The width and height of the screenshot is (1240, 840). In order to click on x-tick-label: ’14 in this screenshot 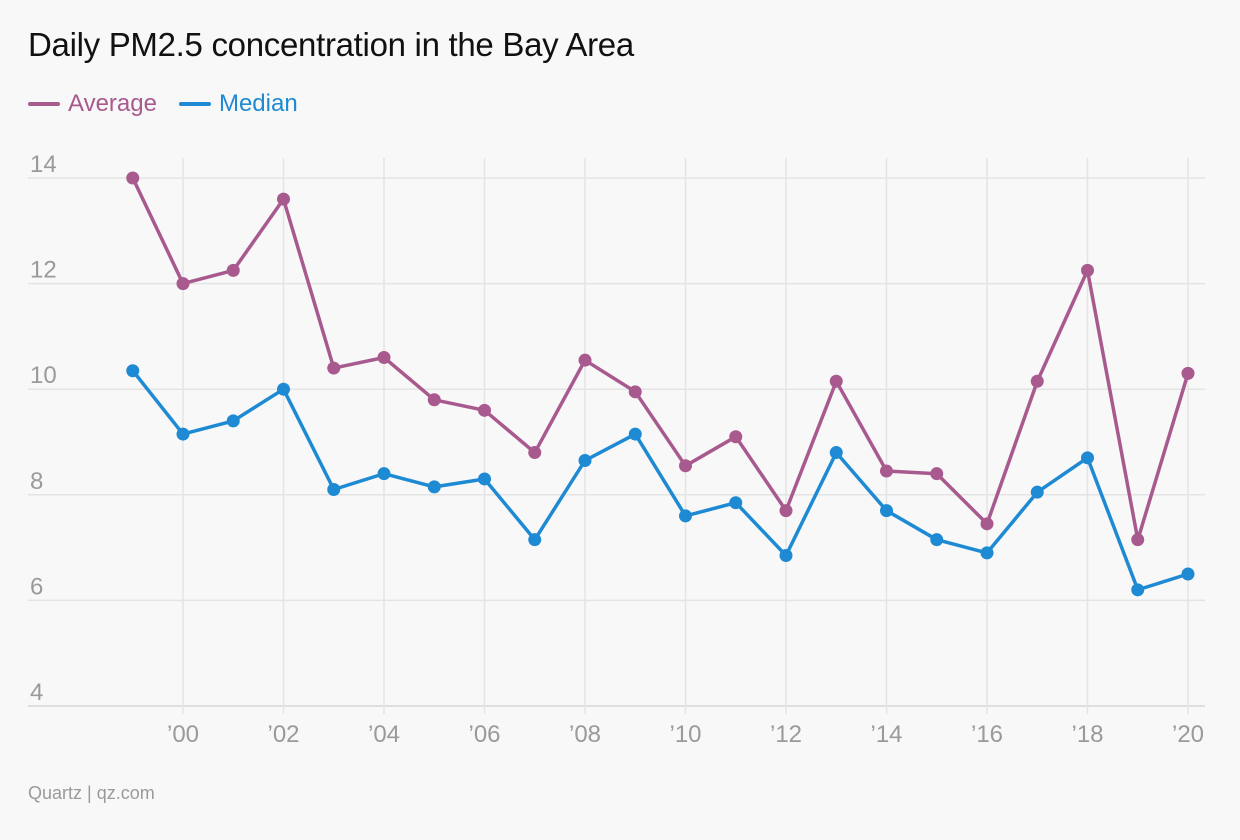, I will do `click(886, 734)`.